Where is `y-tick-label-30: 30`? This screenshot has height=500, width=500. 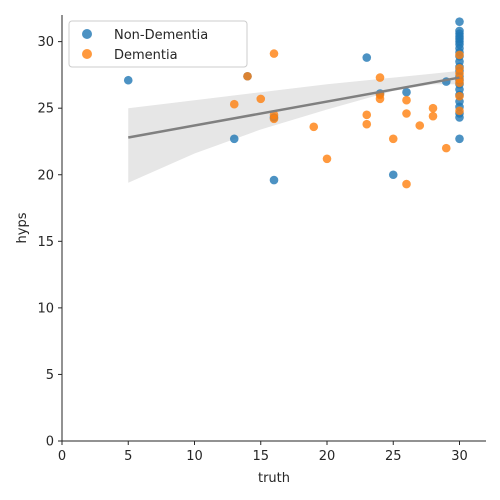 y-tick-label-30: 30 is located at coordinates (45, 42).